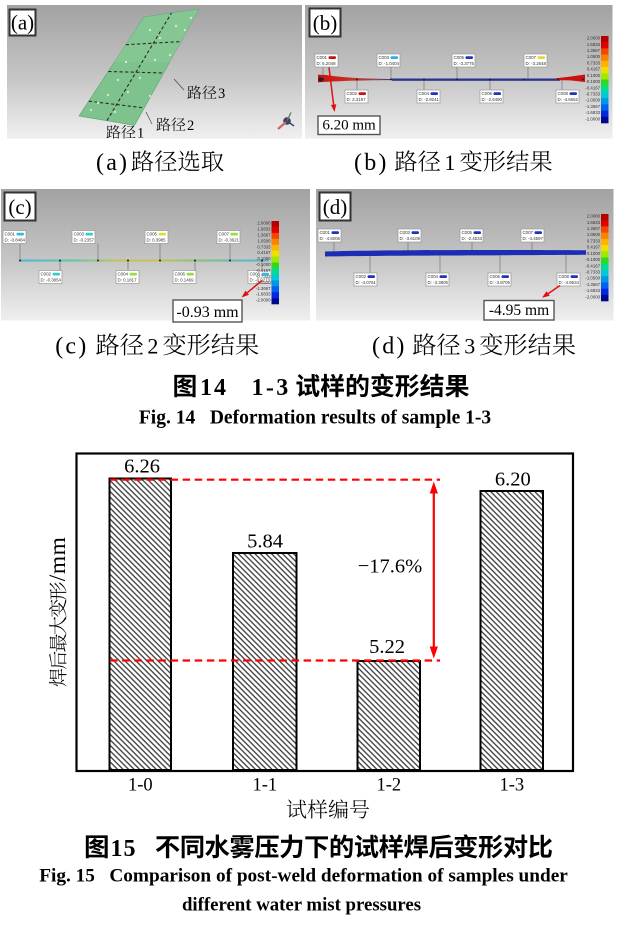 The width and height of the screenshot is (619, 929). What do you see at coordinates (264, 786) in the screenshot?
I see `svg-text: 1-1` at bounding box center [264, 786].